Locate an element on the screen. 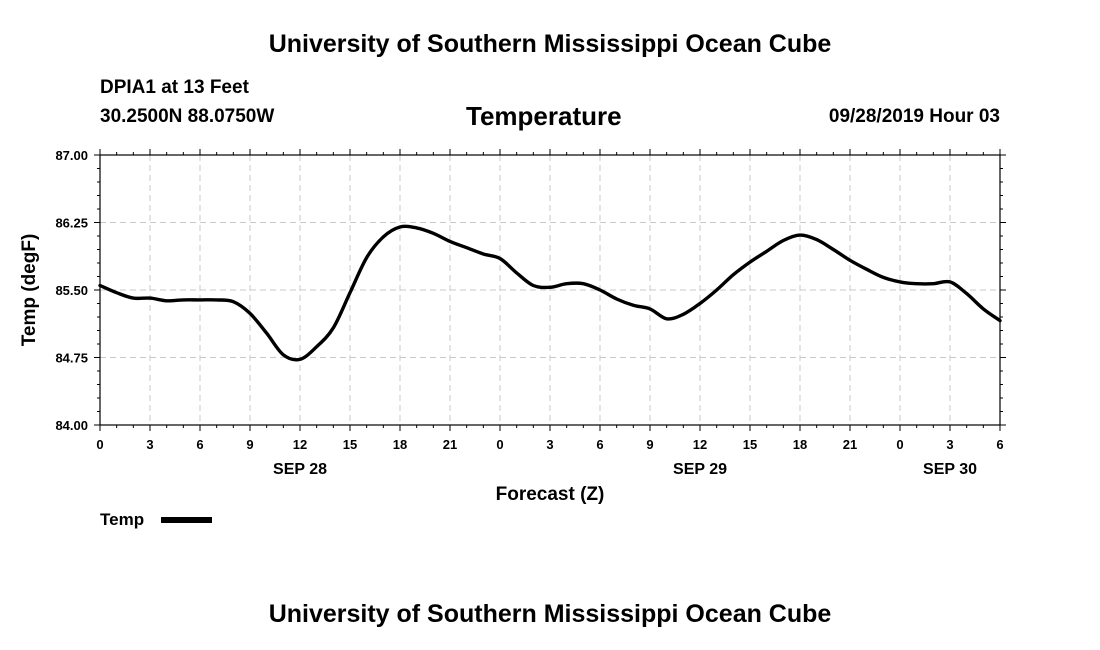  station-label: DPIA1 at 13 Feet is located at coordinates (174, 87).